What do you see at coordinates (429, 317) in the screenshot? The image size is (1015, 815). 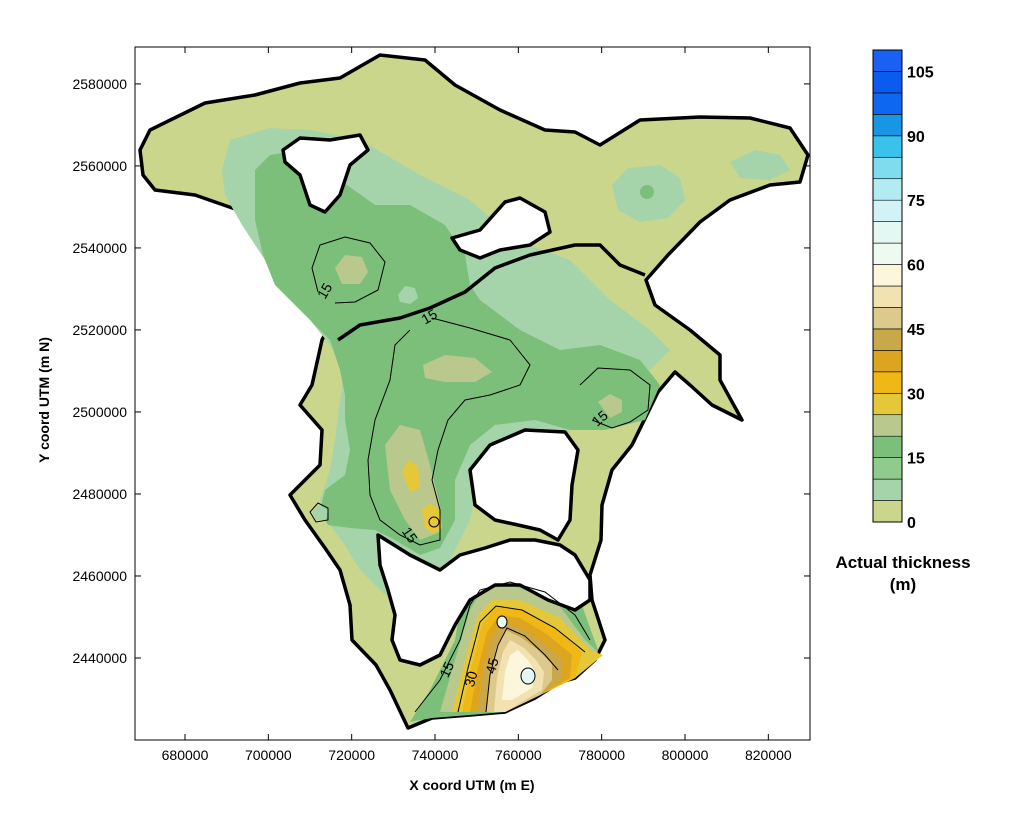 I see `contour-label-central-top: 15` at bounding box center [429, 317].